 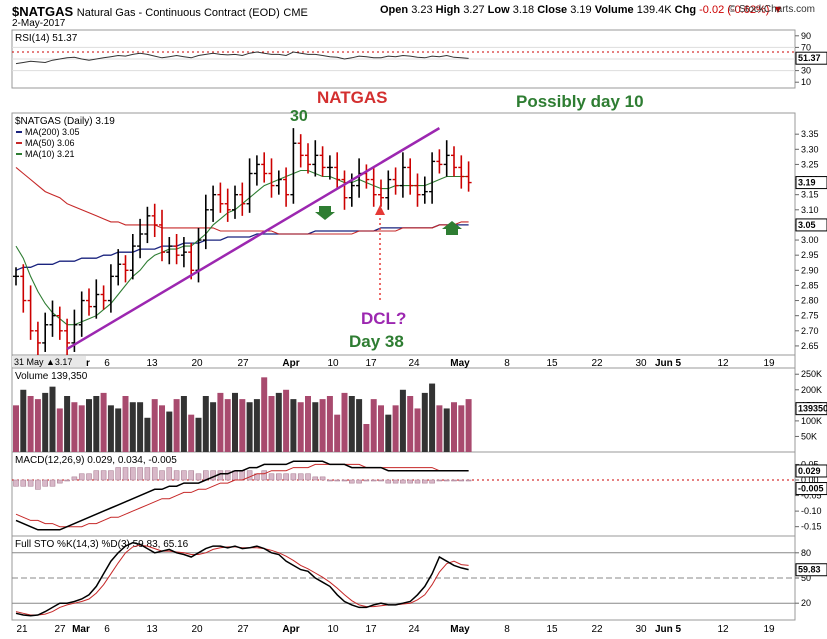 I want to click on symbol-name: Natural Gas - Continuous Contract (EOD), so click(x=178, y=13).